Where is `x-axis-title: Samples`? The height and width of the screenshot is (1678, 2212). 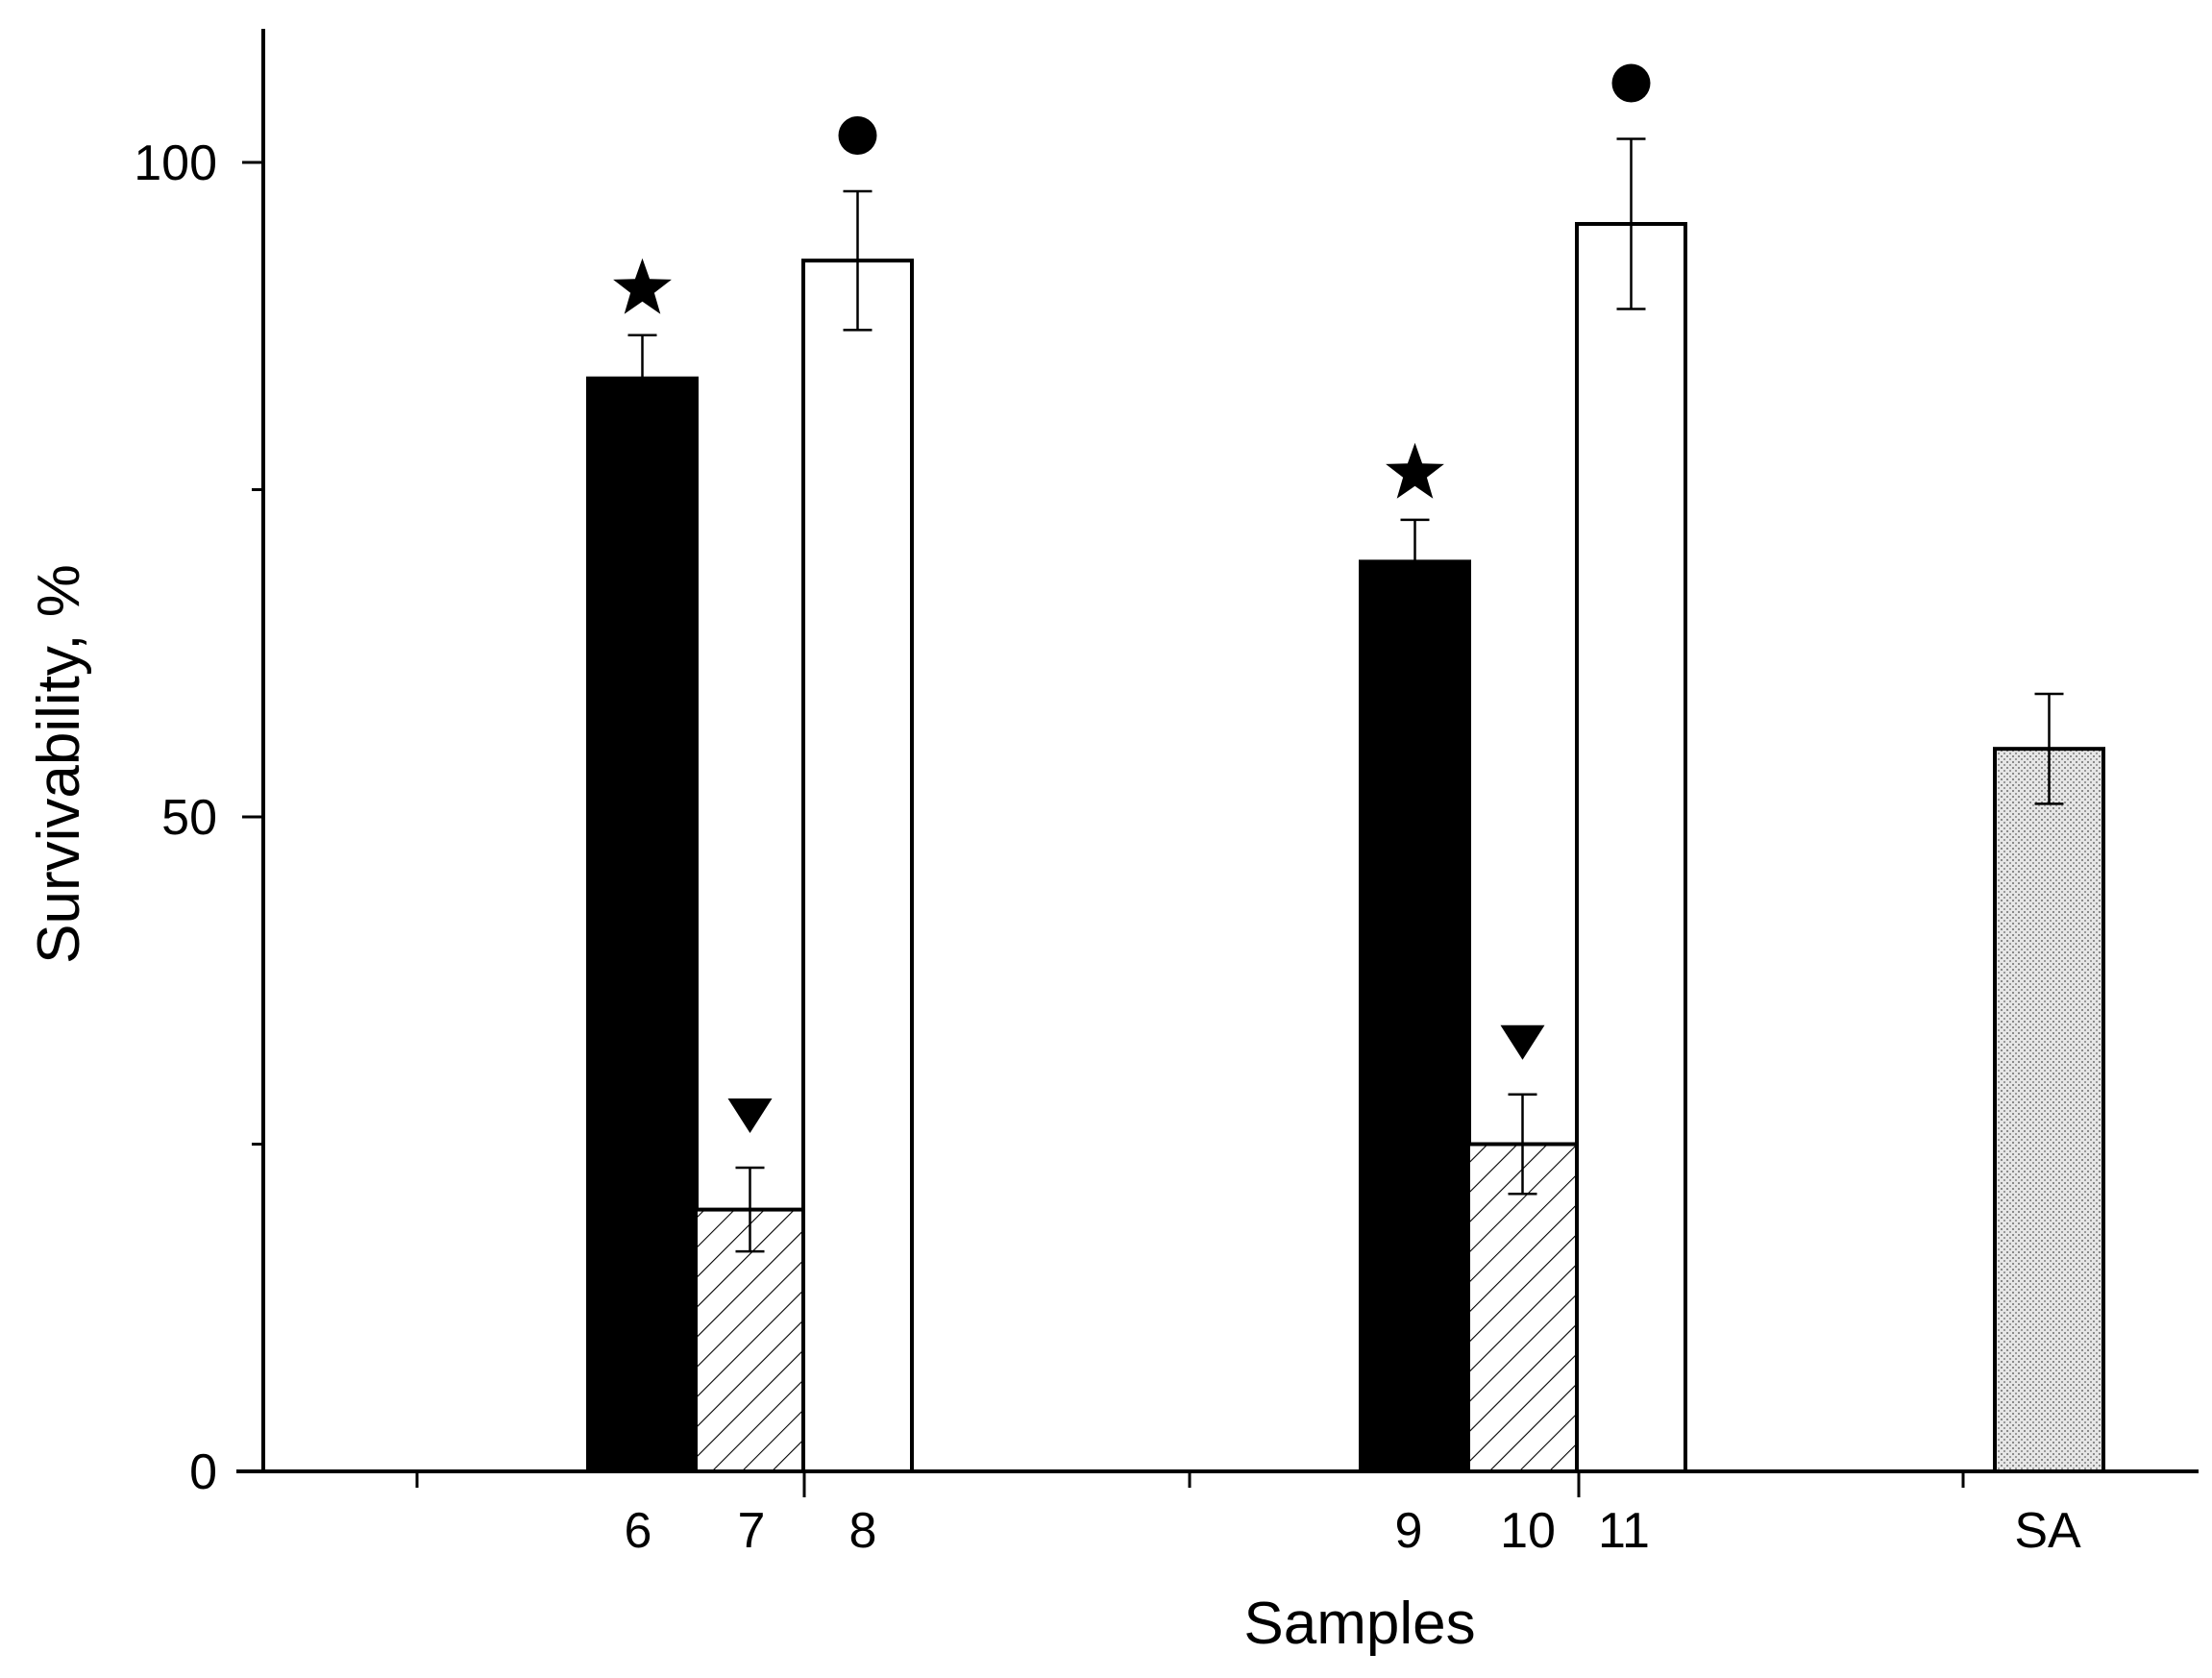 x-axis-title: Samples is located at coordinates (1359, 1624).